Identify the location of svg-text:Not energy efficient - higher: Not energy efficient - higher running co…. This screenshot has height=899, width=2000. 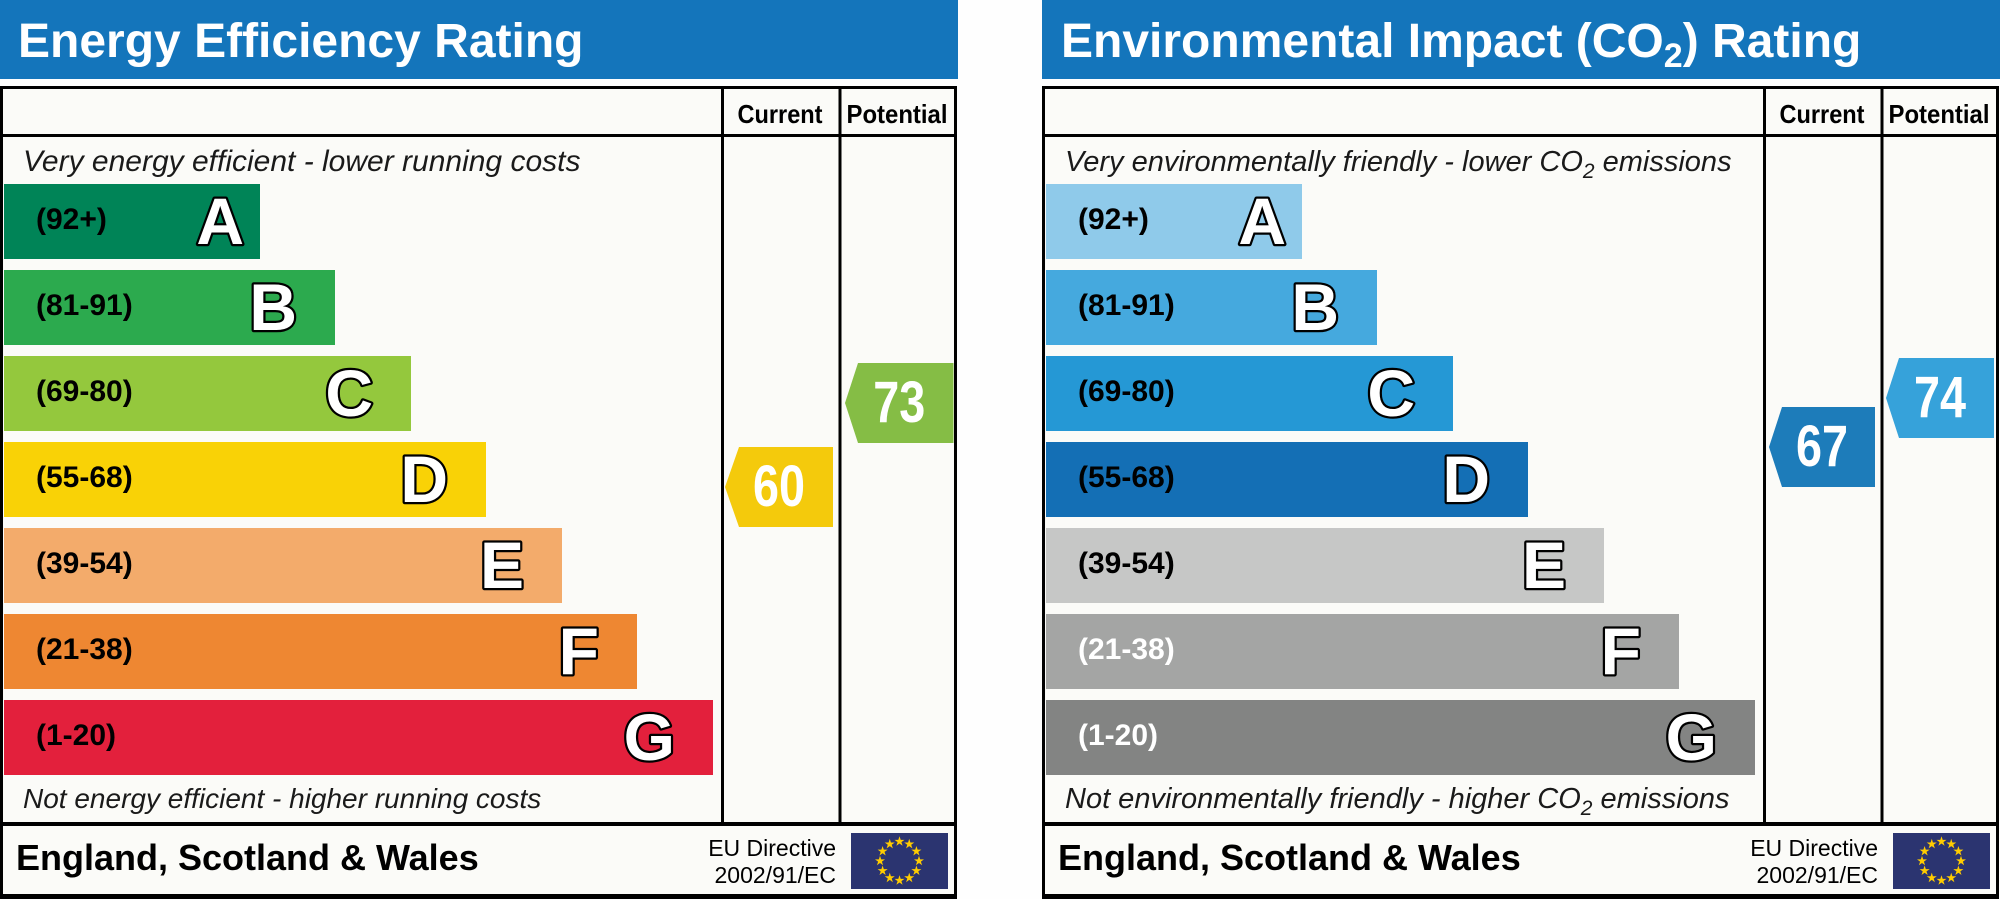
(282, 798).